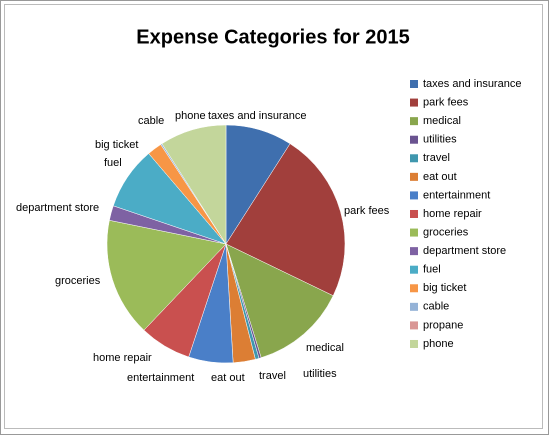  What do you see at coordinates (436, 307) in the screenshot?
I see `legend-label: cable` at bounding box center [436, 307].